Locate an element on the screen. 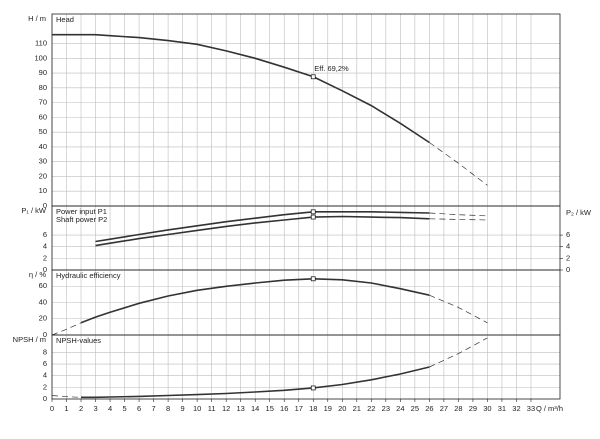 The width and height of the screenshot is (600, 439). x-tick-label: 31 is located at coordinates (502, 408).